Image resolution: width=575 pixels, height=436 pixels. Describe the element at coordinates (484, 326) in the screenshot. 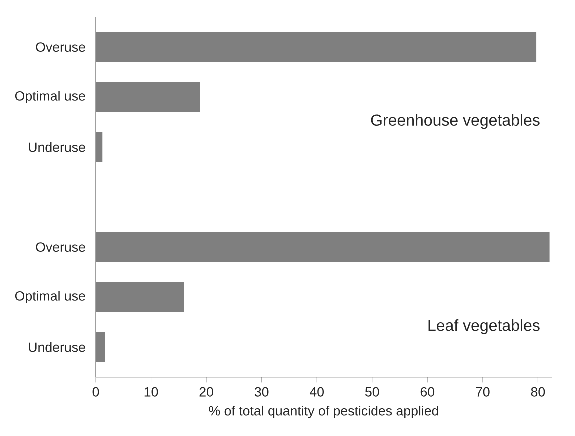

I see `annotation: Leaf vegetables` at that location.